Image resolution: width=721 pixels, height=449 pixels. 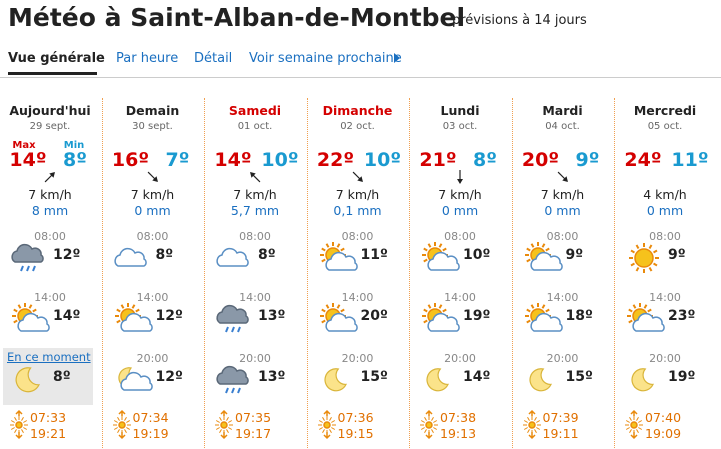 What do you see at coordinates (665, 110) in the screenshot?
I see `day-name: Mercredi` at bounding box center [665, 110].